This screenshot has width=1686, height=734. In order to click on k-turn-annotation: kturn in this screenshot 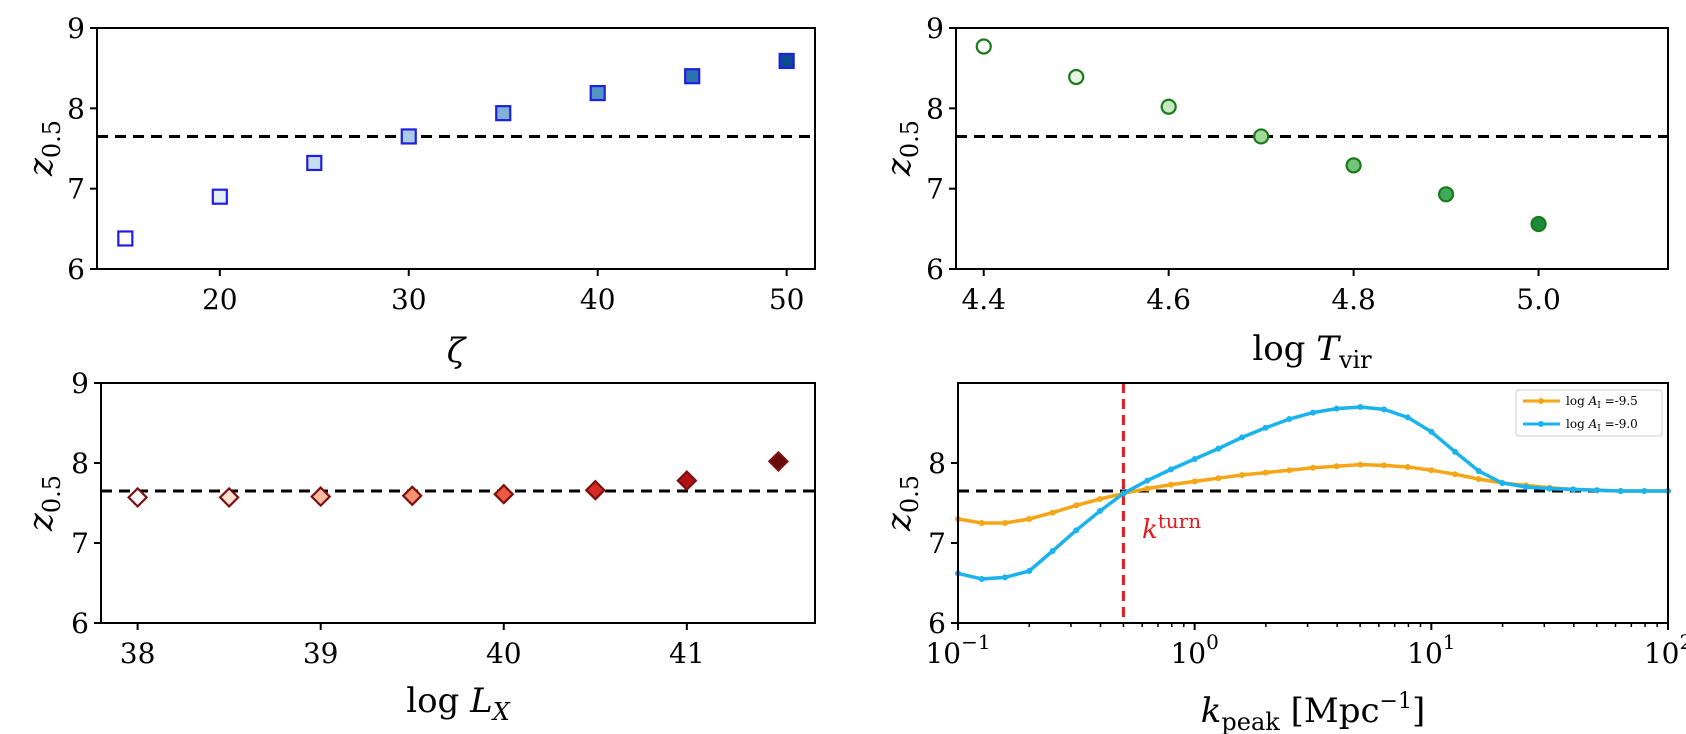, I will do `click(1171, 527)`.